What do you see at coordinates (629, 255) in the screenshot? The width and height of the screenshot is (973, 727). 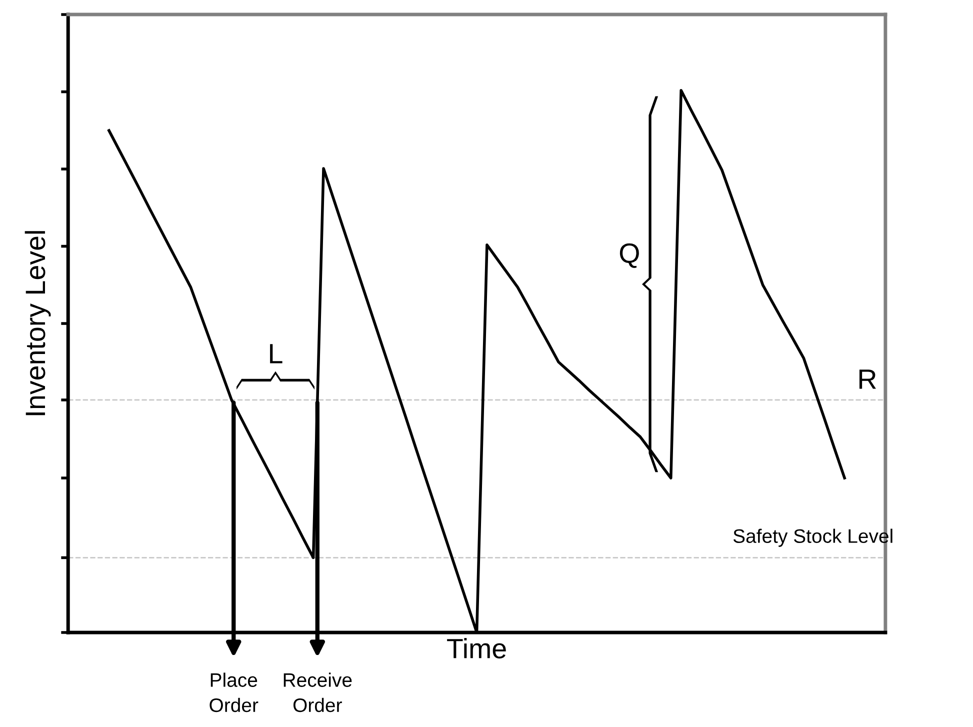 I see `annotation: Q` at bounding box center [629, 255].